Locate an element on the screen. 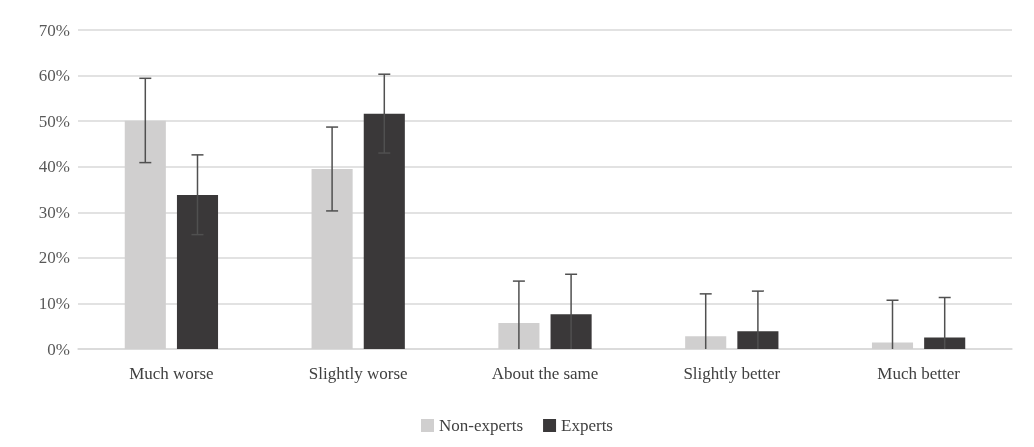  legend-label: Non-experts is located at coordinates (481, 425).